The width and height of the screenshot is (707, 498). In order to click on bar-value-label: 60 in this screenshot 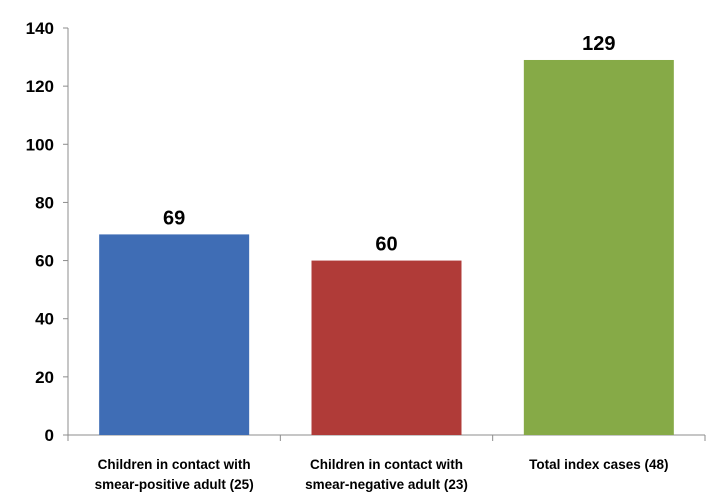, I will do `click(386, 245)`.